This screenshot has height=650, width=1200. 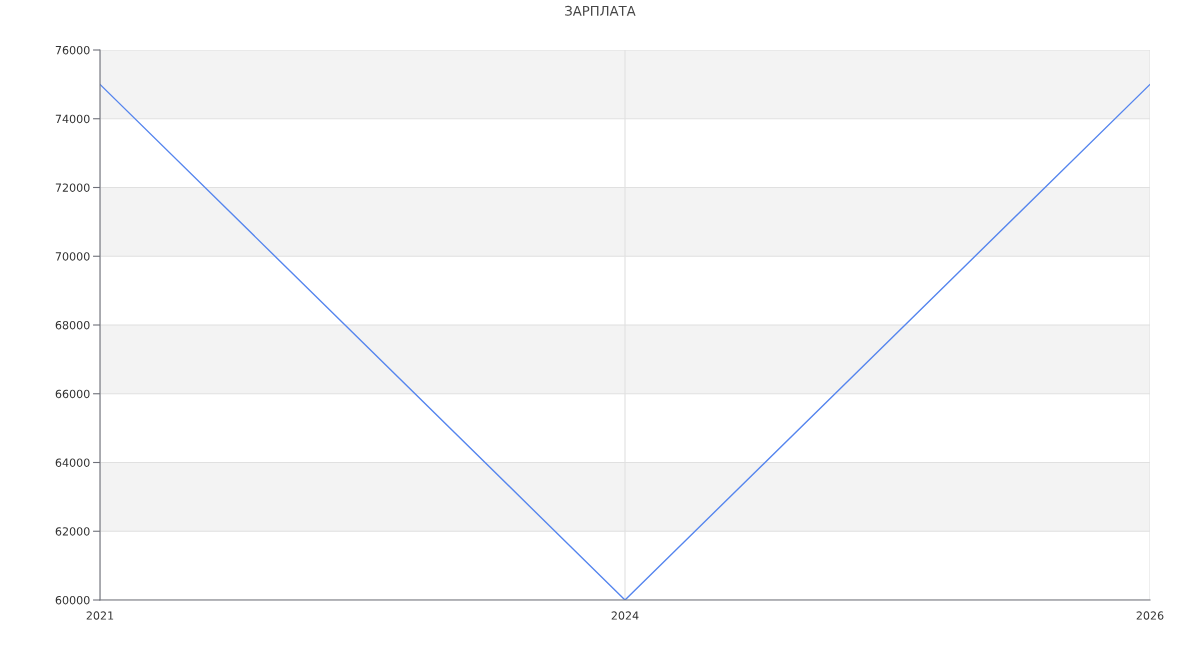 I want to click on y-tick-label: 66000, so click(x=72, y=394).